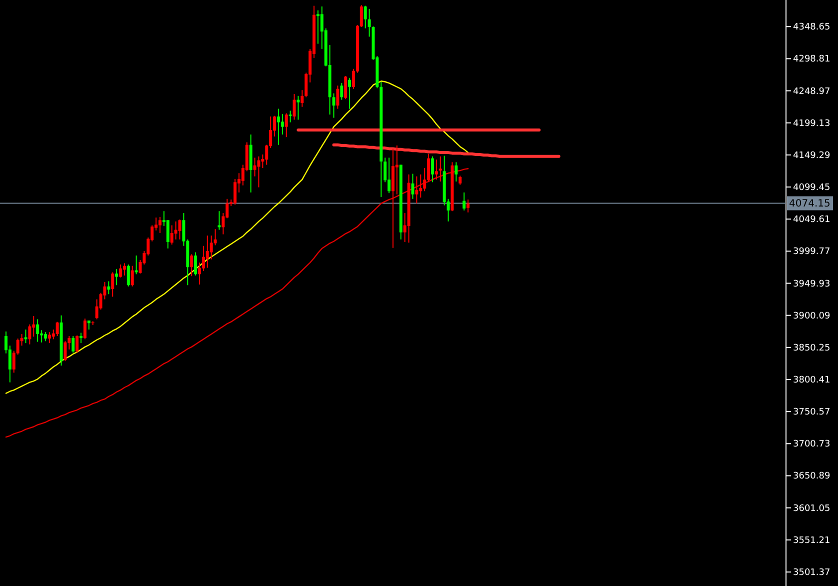 This screenshot has height=586, width=838. What do you see at coordinates (811, 348) in the screenshot?
I see `y-tick-label: 3850.25` at bounding box center [811, 348].